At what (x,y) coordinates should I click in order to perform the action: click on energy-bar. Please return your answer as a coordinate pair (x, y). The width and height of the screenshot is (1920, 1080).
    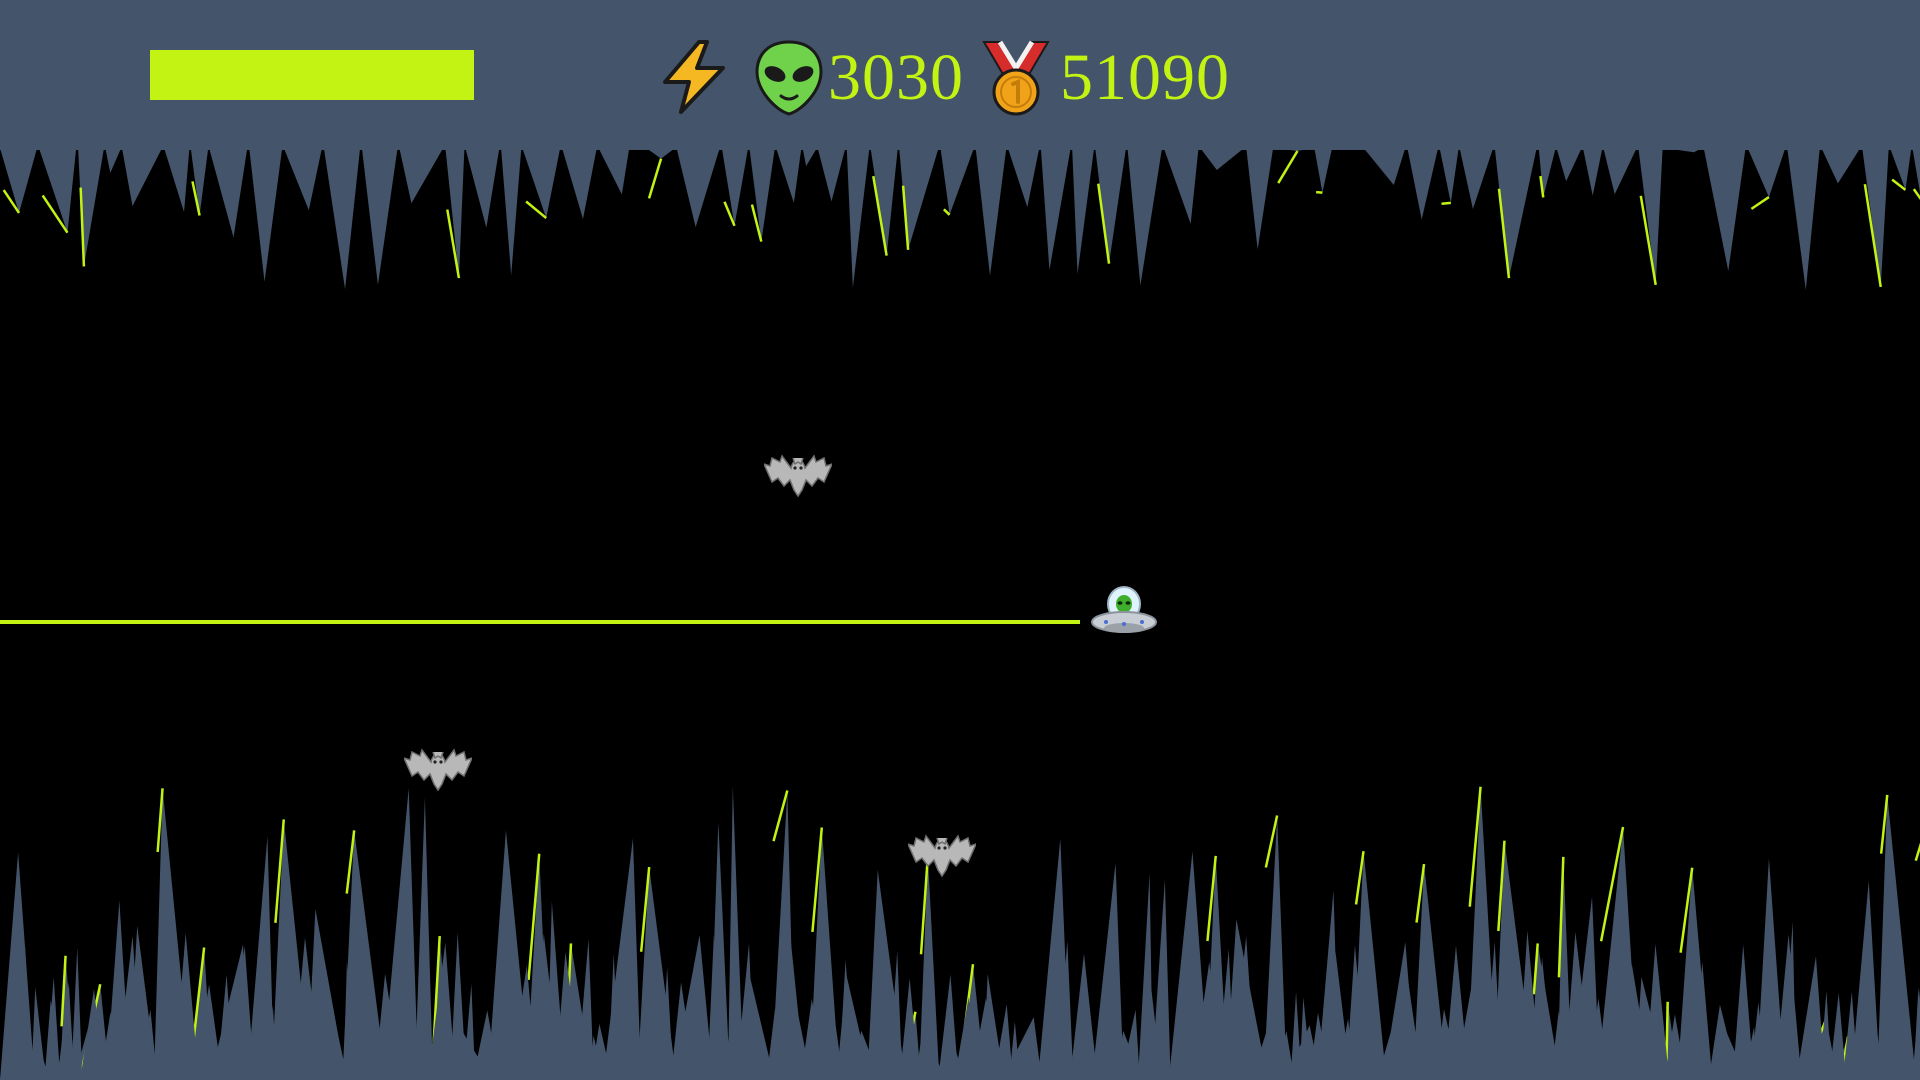
    Looking at the image, I should click on (312, 75).